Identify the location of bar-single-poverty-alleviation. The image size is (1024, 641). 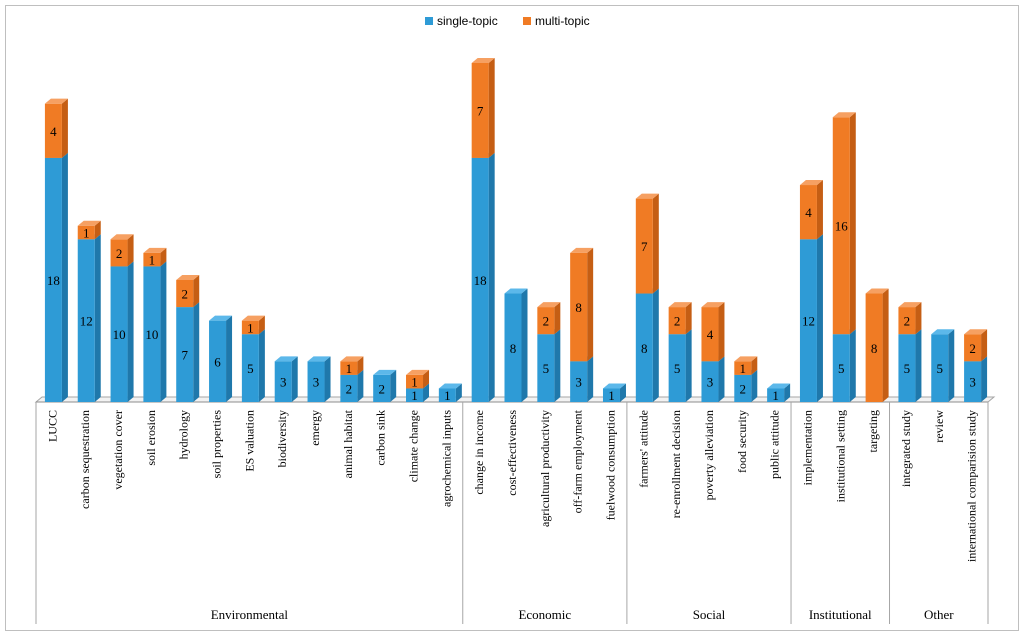
(710, 381).